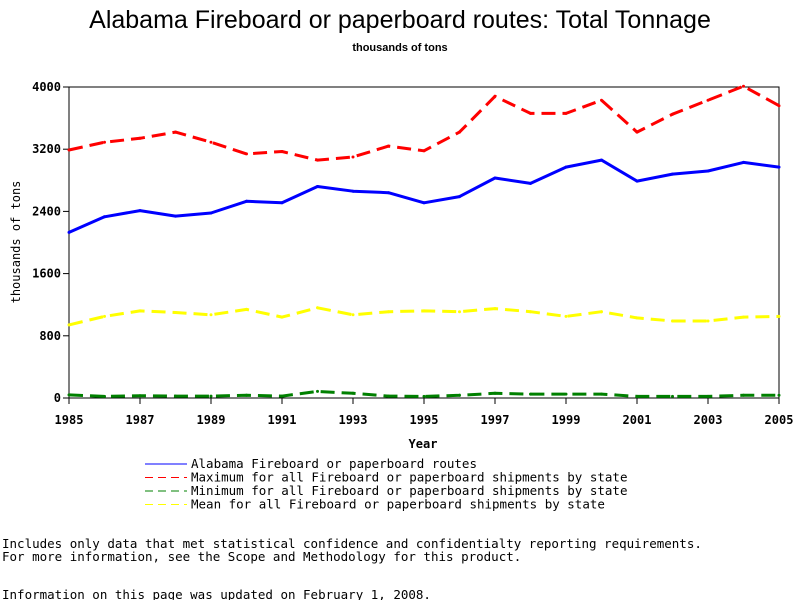 Image resolution: width=800 pixels, height=600 pixels. I want to click on y-tick-label: 4000, so click(46, 87).